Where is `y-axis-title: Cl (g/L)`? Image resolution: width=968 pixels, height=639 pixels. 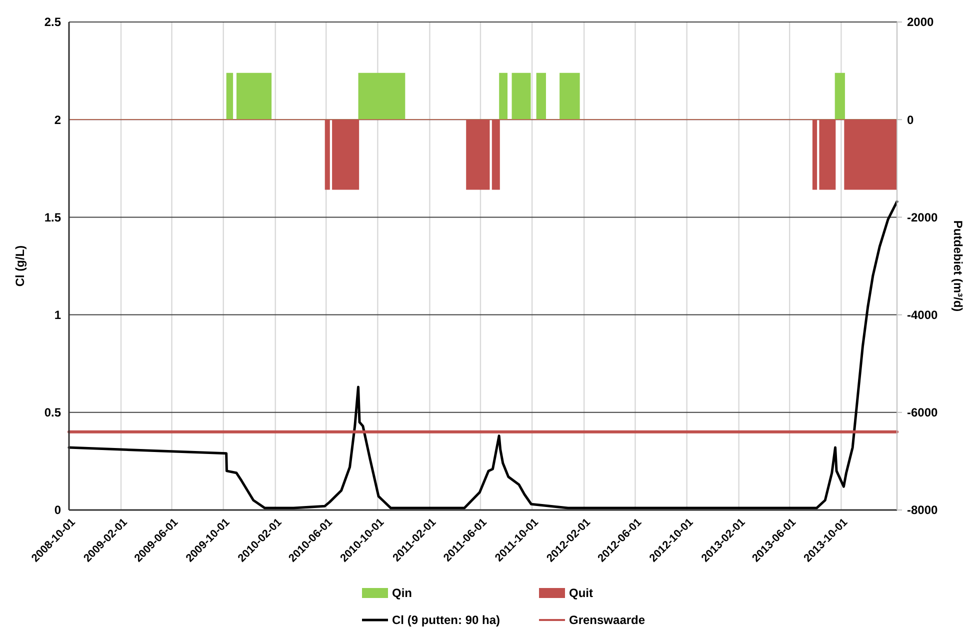
y-axis-title: Cl (g/L) is located at coordinates (20, 266).